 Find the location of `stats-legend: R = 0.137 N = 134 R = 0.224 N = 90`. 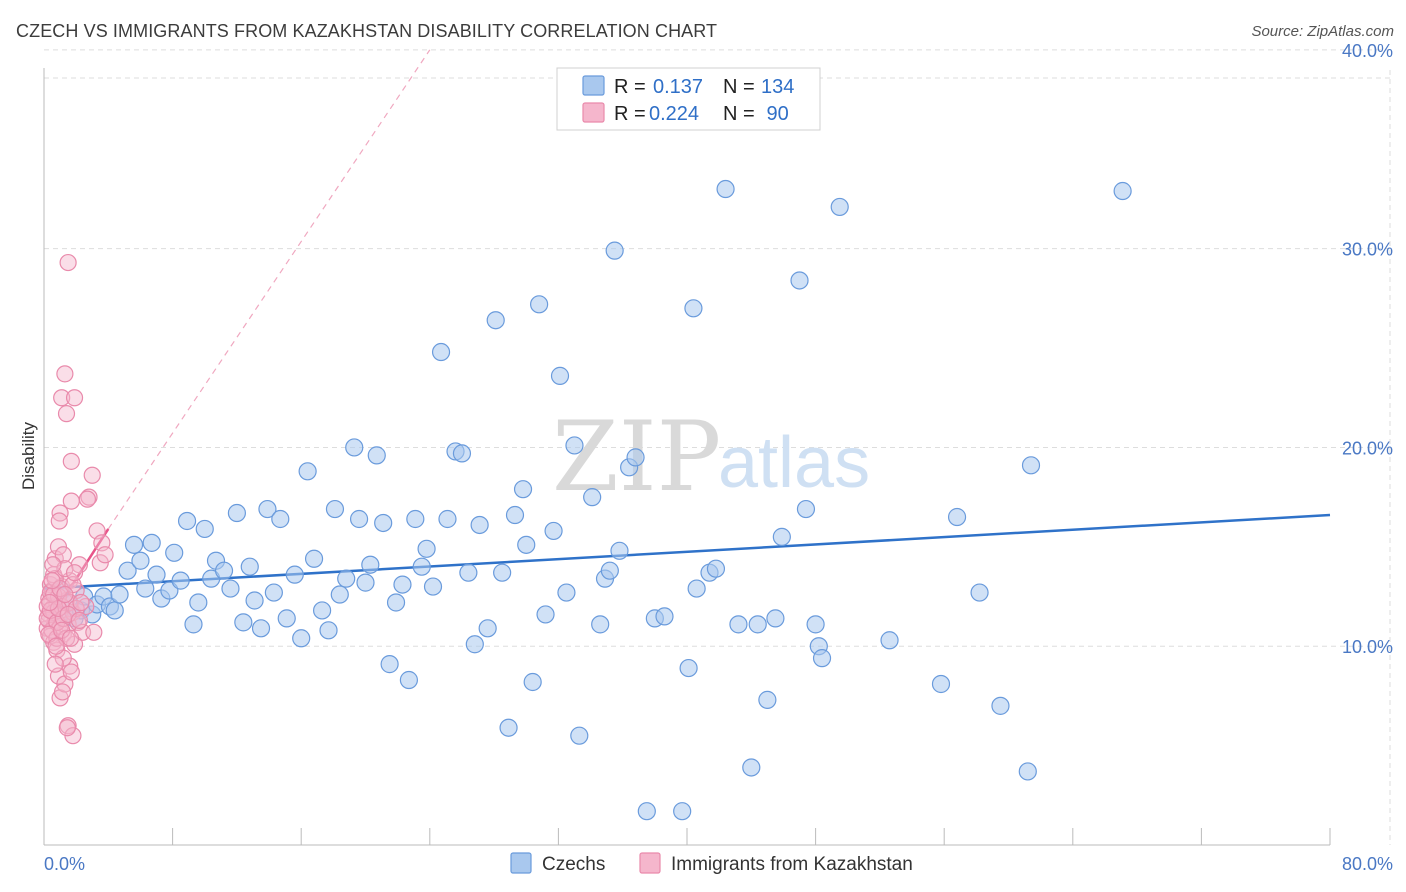

stats-legend: R = 0.137 N = 134 R = 0.224 N = 90 is located at coordinates (688, 99).